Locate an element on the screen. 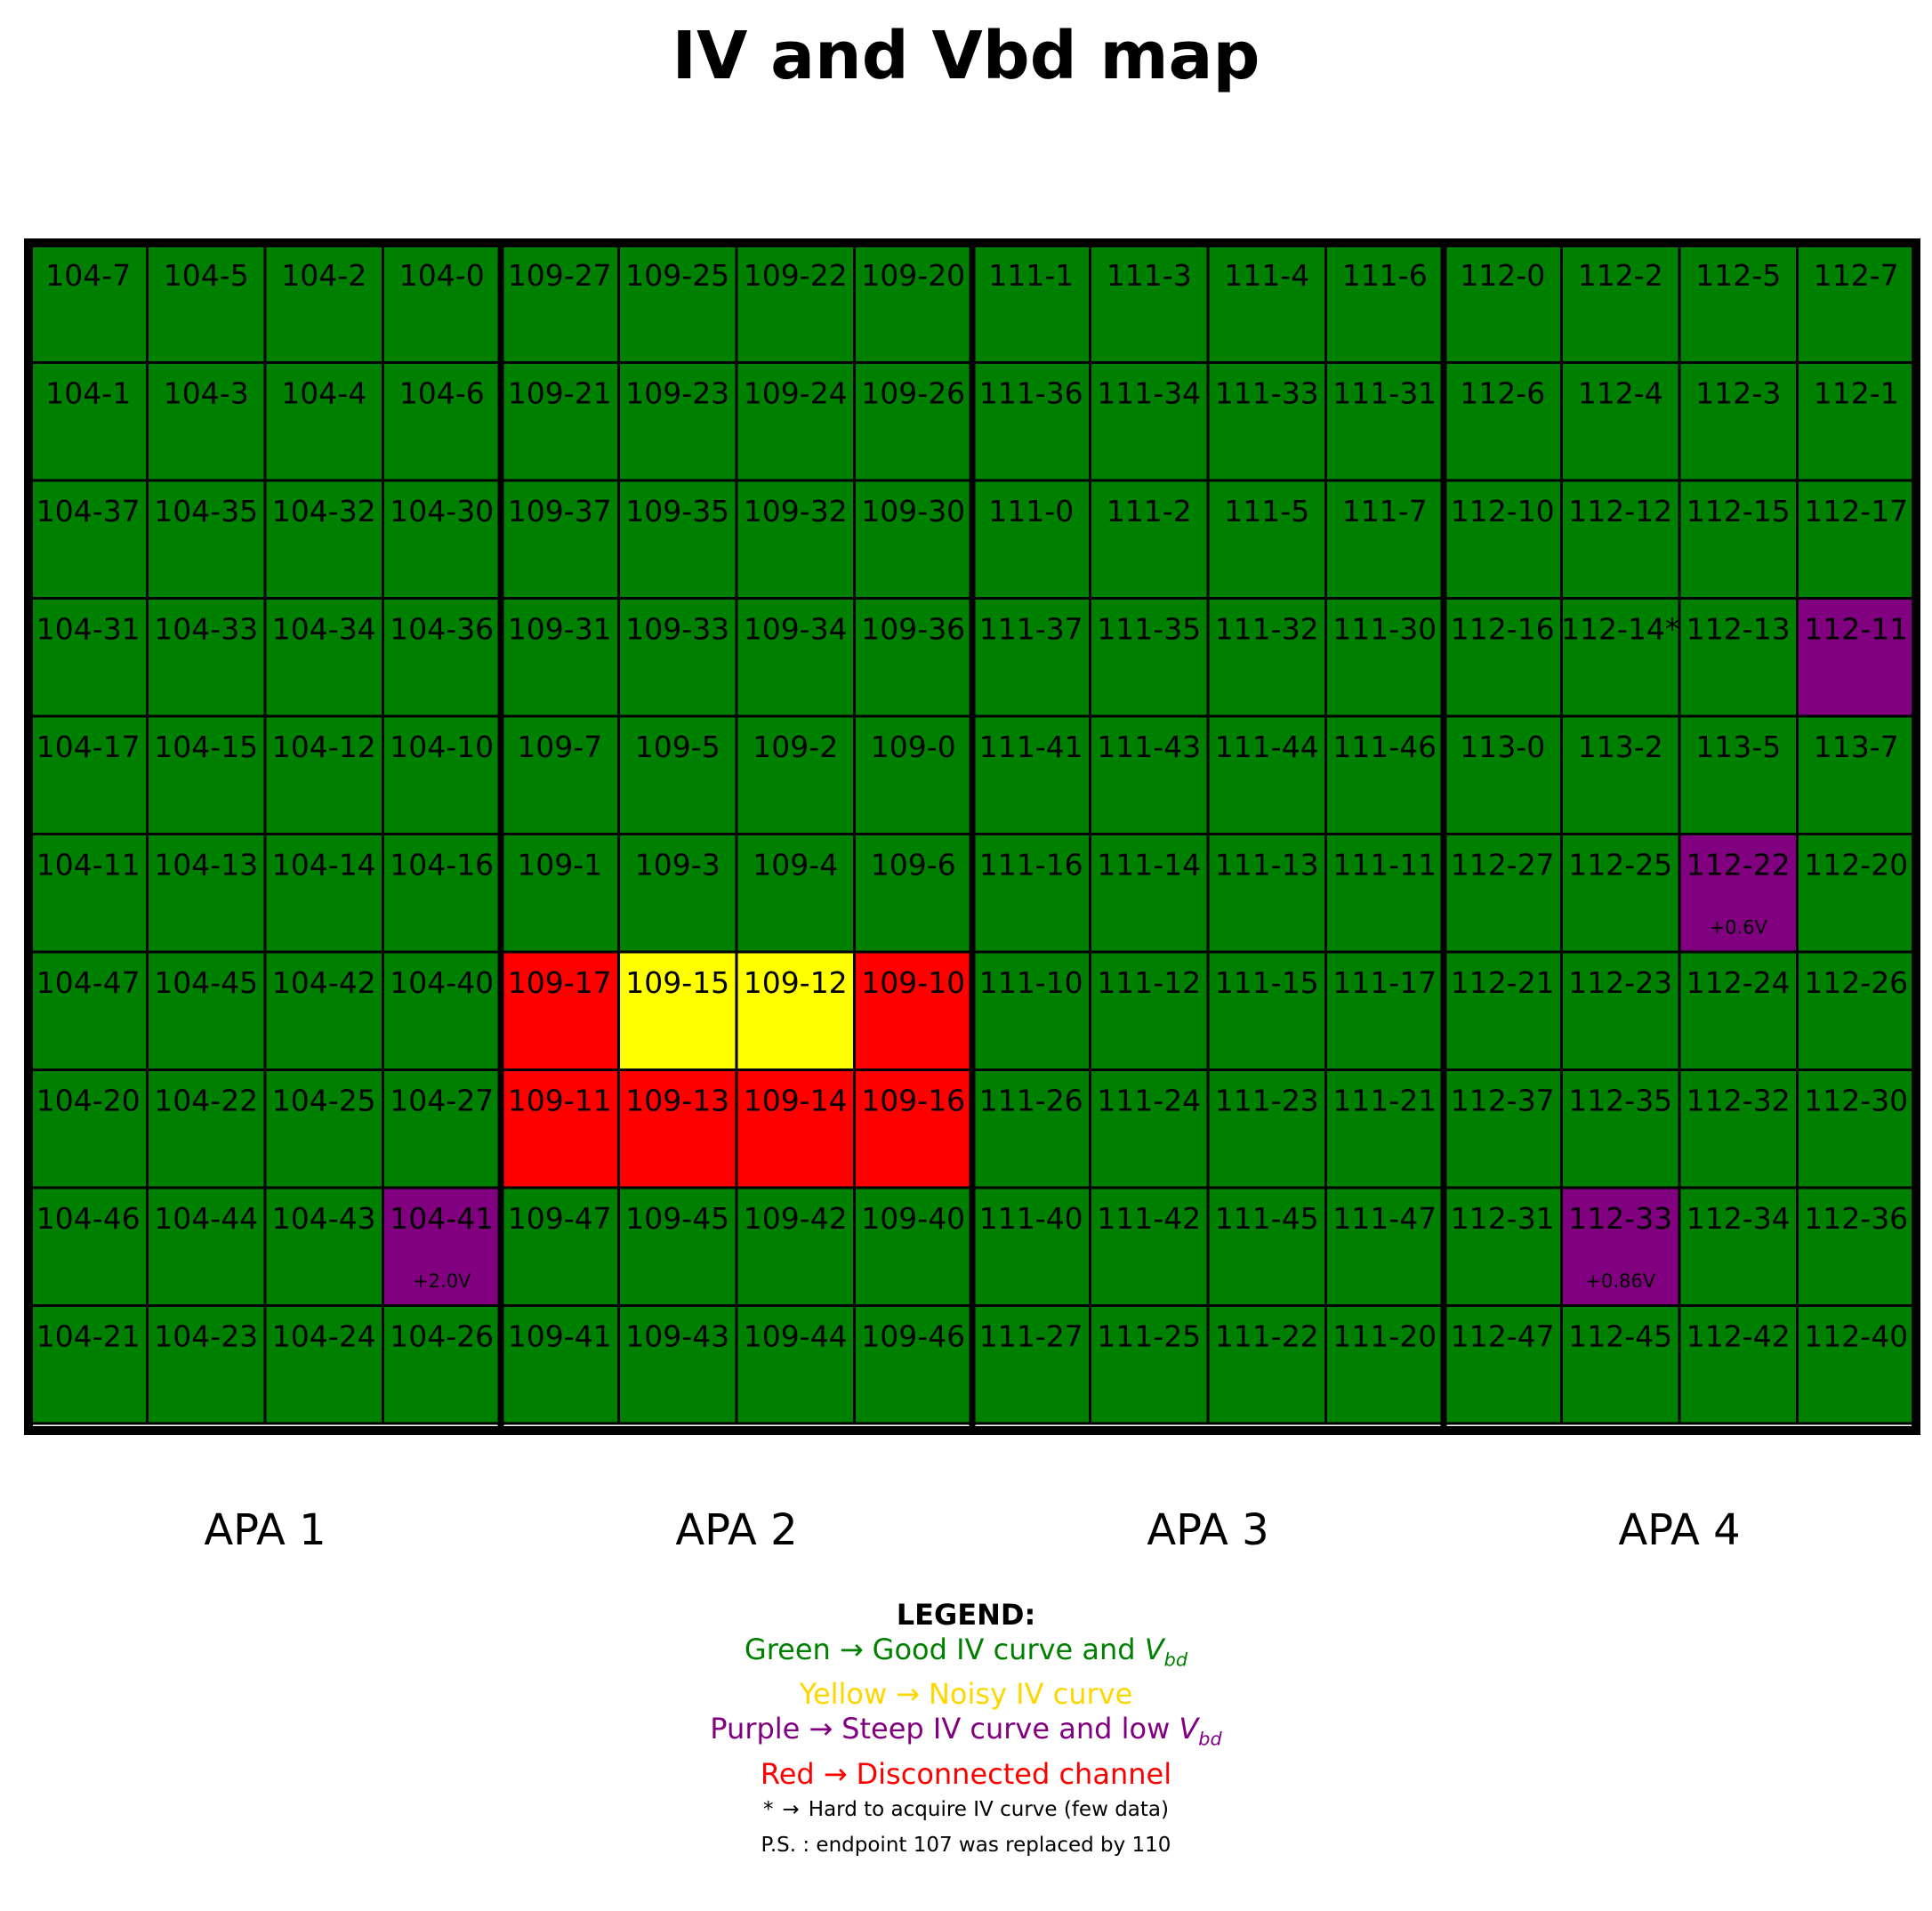 Image resolution: width=1932 pixels, height=1911 pixels. channel-cell: 104-5 is located at coordinates (206, 304).